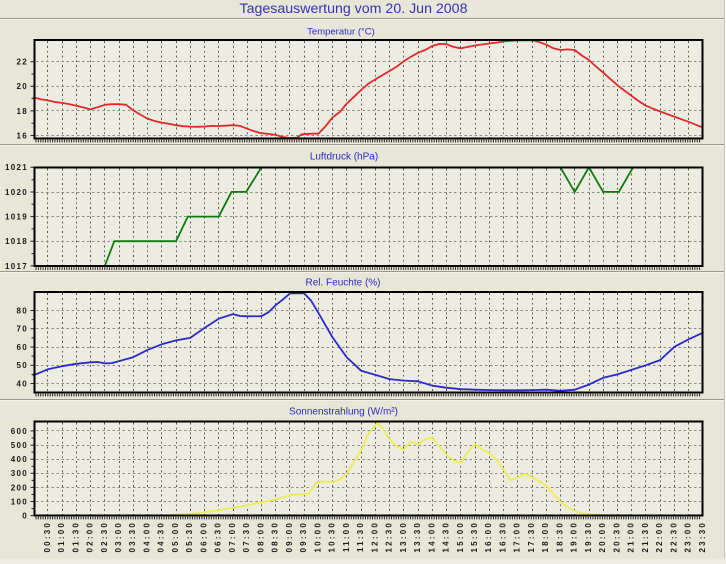 The width and height of the screenshot is (726, 564). I want to click on svg-text: 17:00, so click(517, 536).